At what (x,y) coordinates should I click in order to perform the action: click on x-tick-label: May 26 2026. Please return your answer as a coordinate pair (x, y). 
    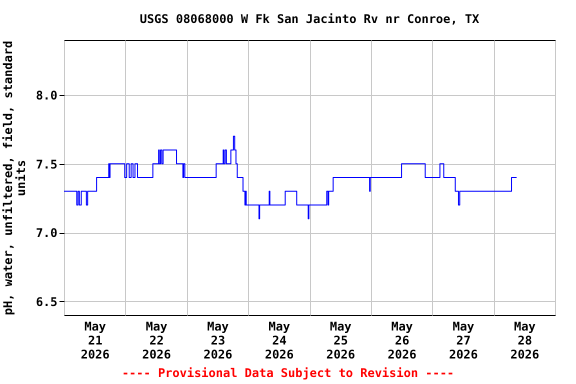
    Looking at the image, I should click on (402, 341).